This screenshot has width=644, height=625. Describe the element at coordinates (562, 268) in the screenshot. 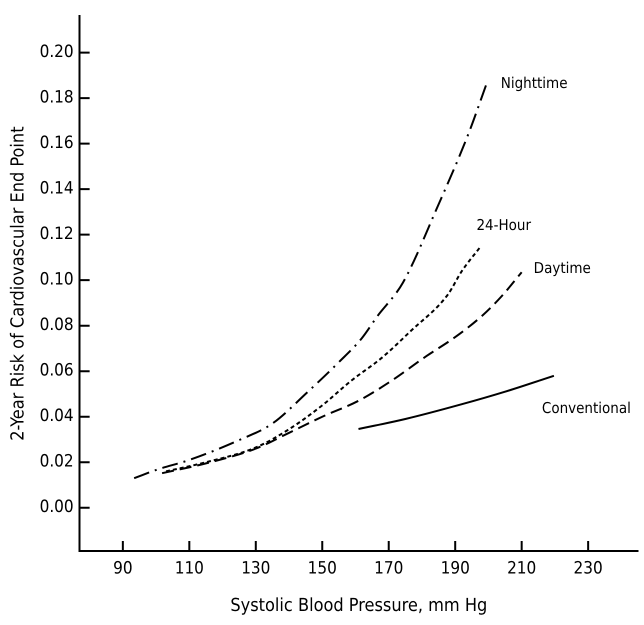

I see `series-label: Daytime` at that location.